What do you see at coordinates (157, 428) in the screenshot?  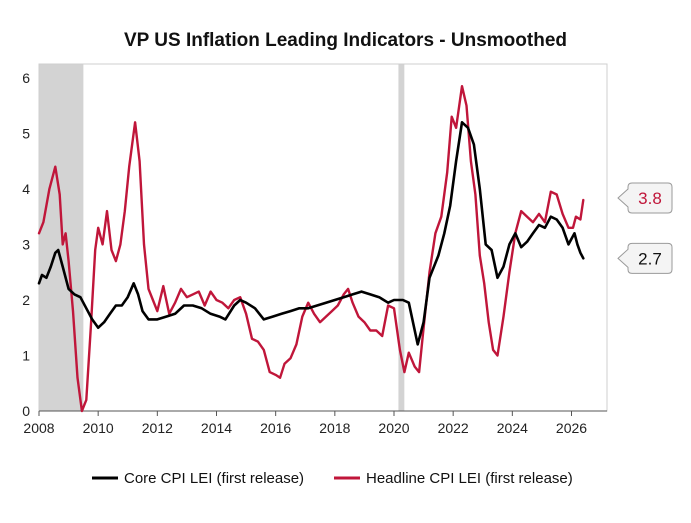 I see `x-tick-label-2012: 2012` at bounding box center [157, 428].